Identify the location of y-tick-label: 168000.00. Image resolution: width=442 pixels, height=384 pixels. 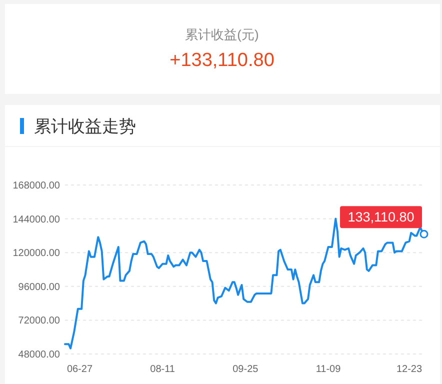
(36, 186).